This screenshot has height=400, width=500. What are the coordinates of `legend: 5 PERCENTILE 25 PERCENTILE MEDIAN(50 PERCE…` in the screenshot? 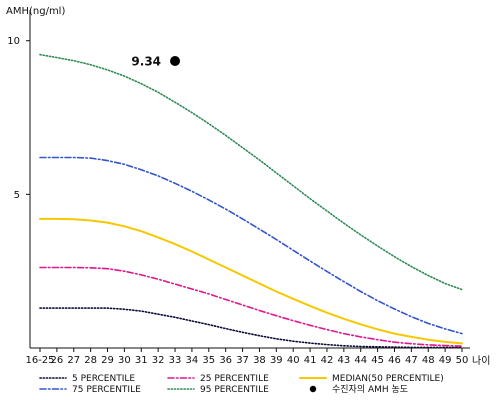 It's located at (241, 384).